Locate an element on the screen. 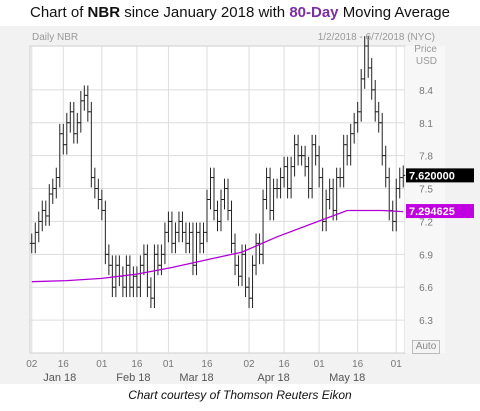  y-tick-label: 6.3 is located at coordinates (426, 321).